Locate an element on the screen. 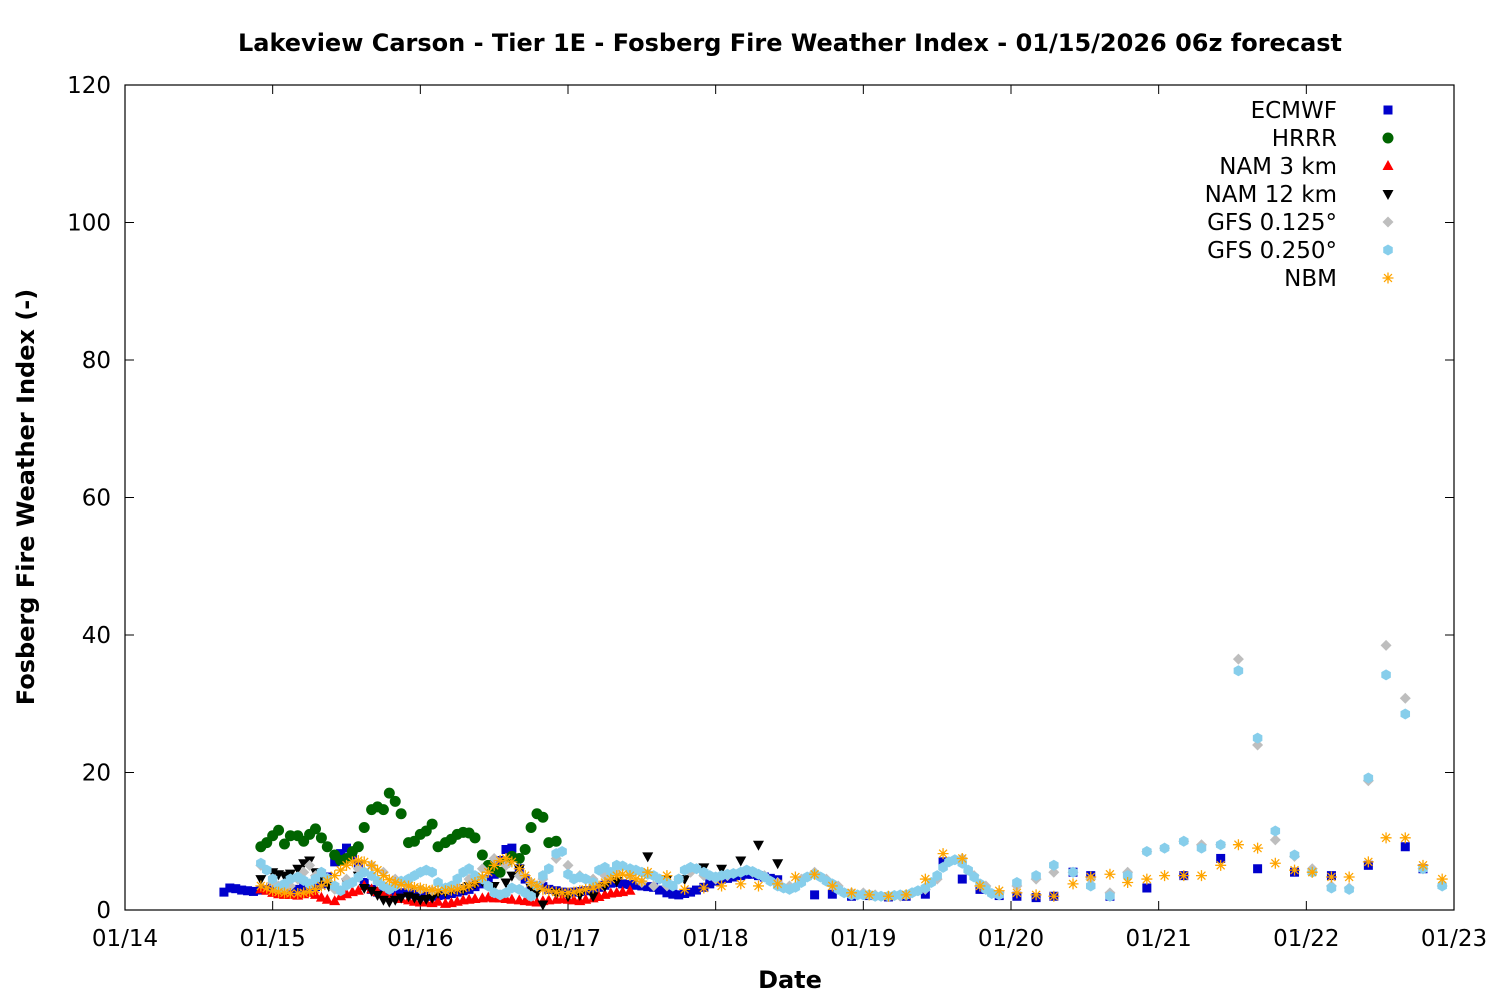 This screenshot has height=1000, width=1500. legend-label: NBM is located at coordinates (1310, 279).